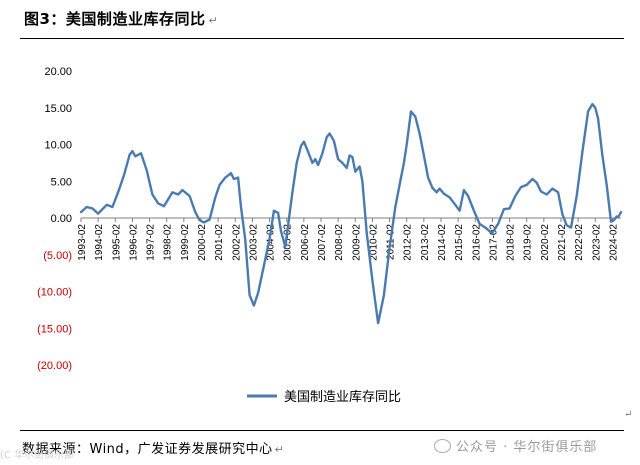 The height and width of the screenshot is (465, 640). What do you see at coordinates (147, 449) in the screenshot?
I see `source-text: 数据来源：Wind，广发证券发展研究中心` at bounding box center [147, 449].